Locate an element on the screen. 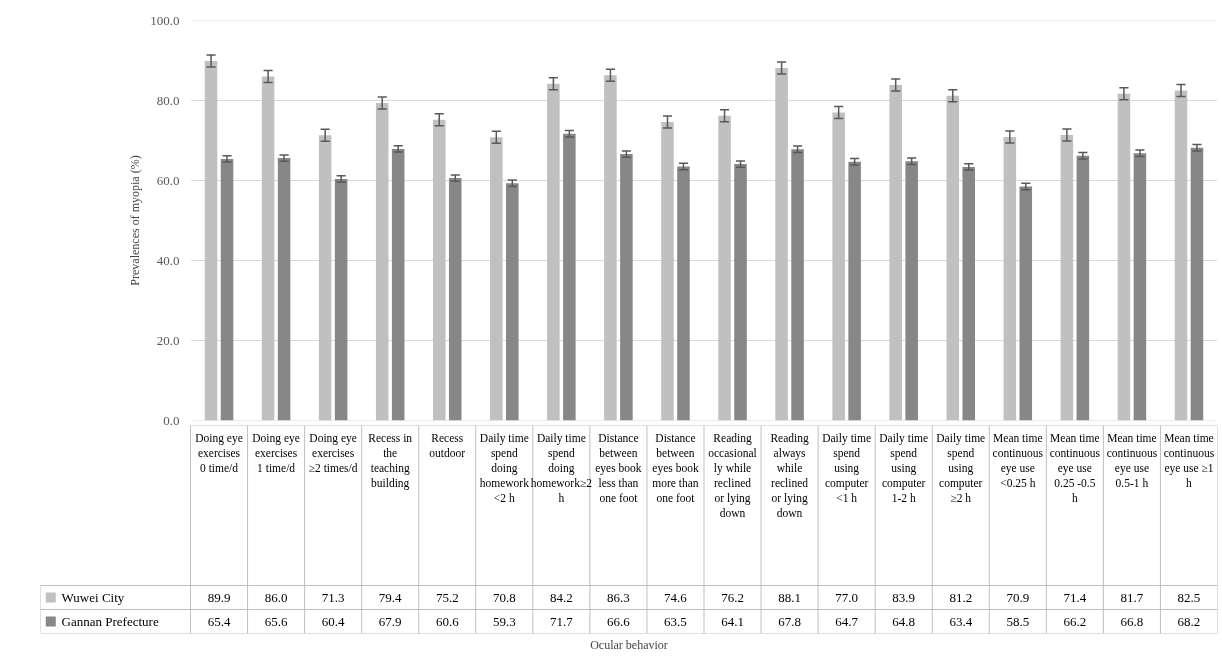 The height and width of the screenshot is (666, 1222). data-label: 67.9 is located at coordinates (390, 621).